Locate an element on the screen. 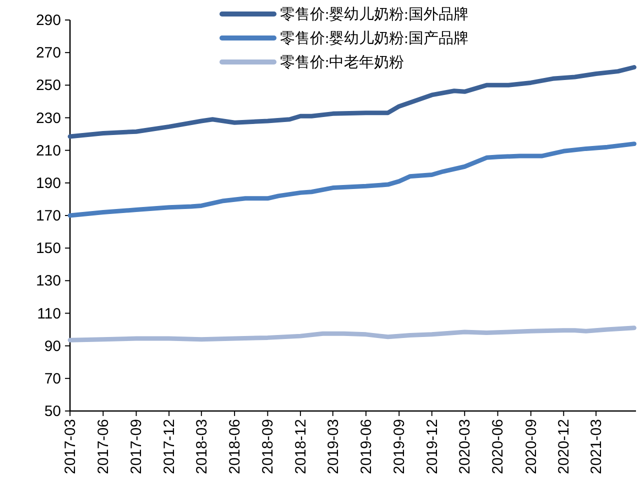 The width and height of the screenshot is (639, 496). x-tick-label: 2020-03 is located at coordinates (465, 446).